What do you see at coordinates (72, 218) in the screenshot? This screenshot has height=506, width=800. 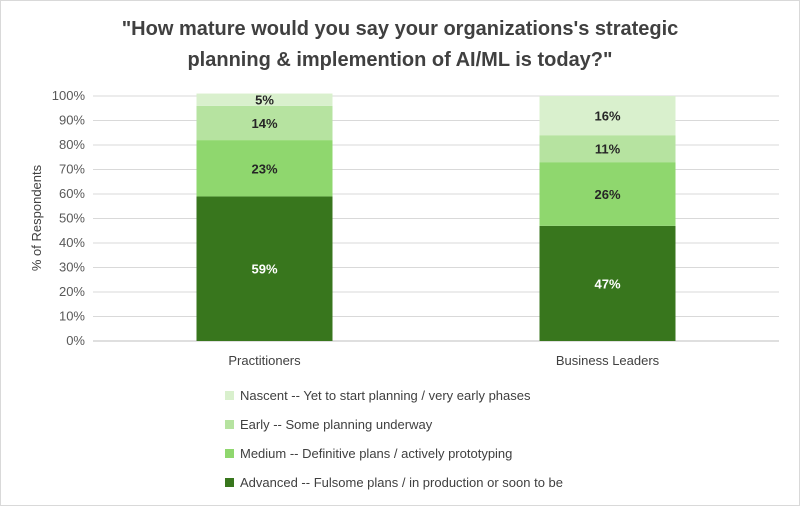 I see `y-tick-label: 50%` at bounding box center [72, 218].